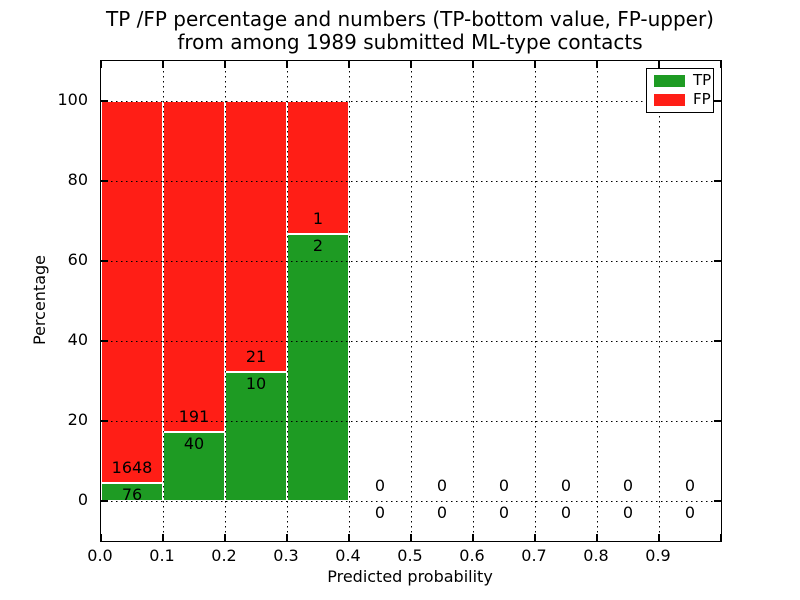 Image resolution: width=800 pixels, height=600 pixels. What do you see at coordinates (194, 443) in the screenshot?
I see `annotation-tp-count: 40` at bounding box center [194, 443].